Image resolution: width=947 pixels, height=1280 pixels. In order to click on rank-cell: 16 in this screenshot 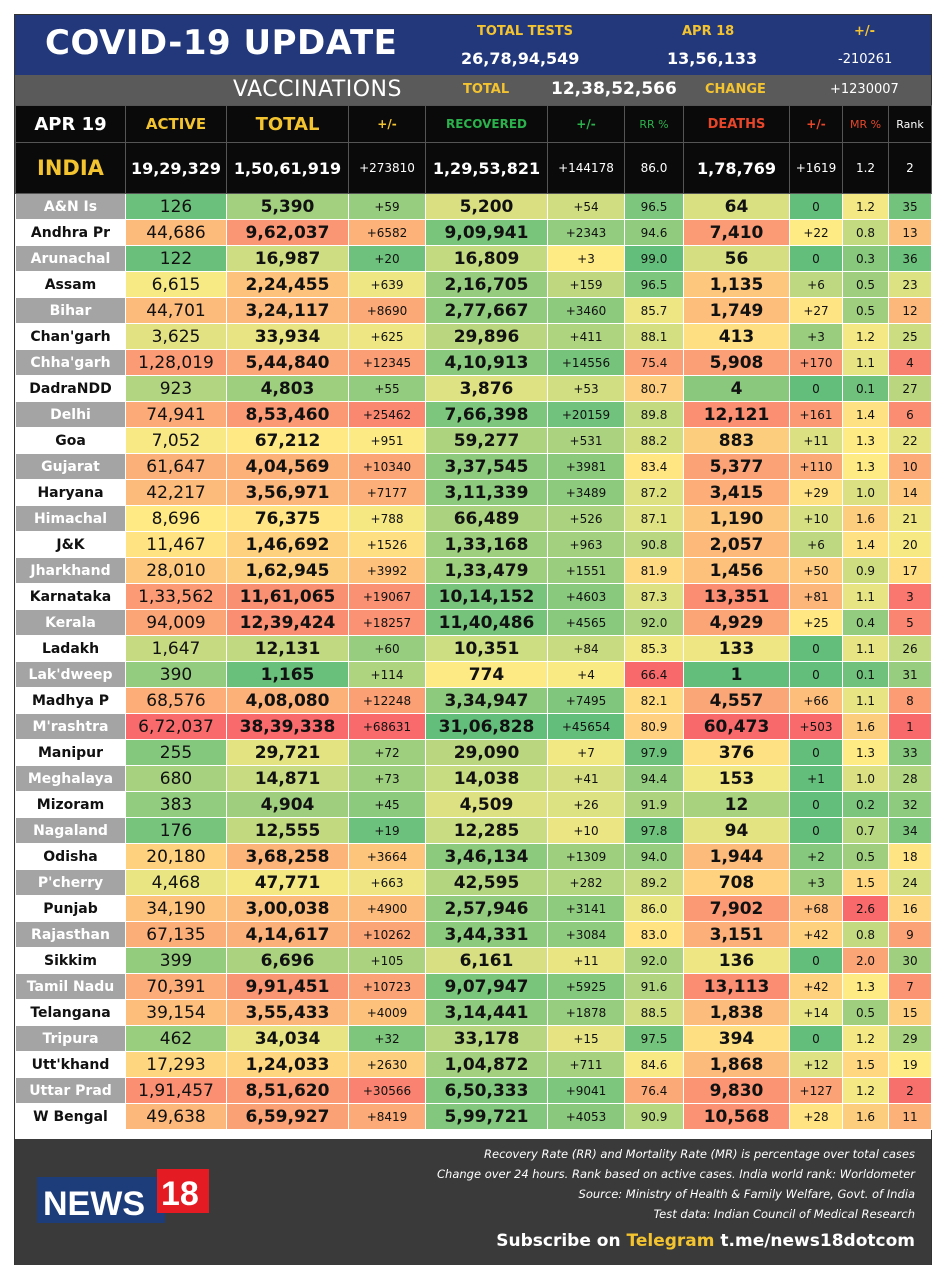, I will do `click(910, 908)`.